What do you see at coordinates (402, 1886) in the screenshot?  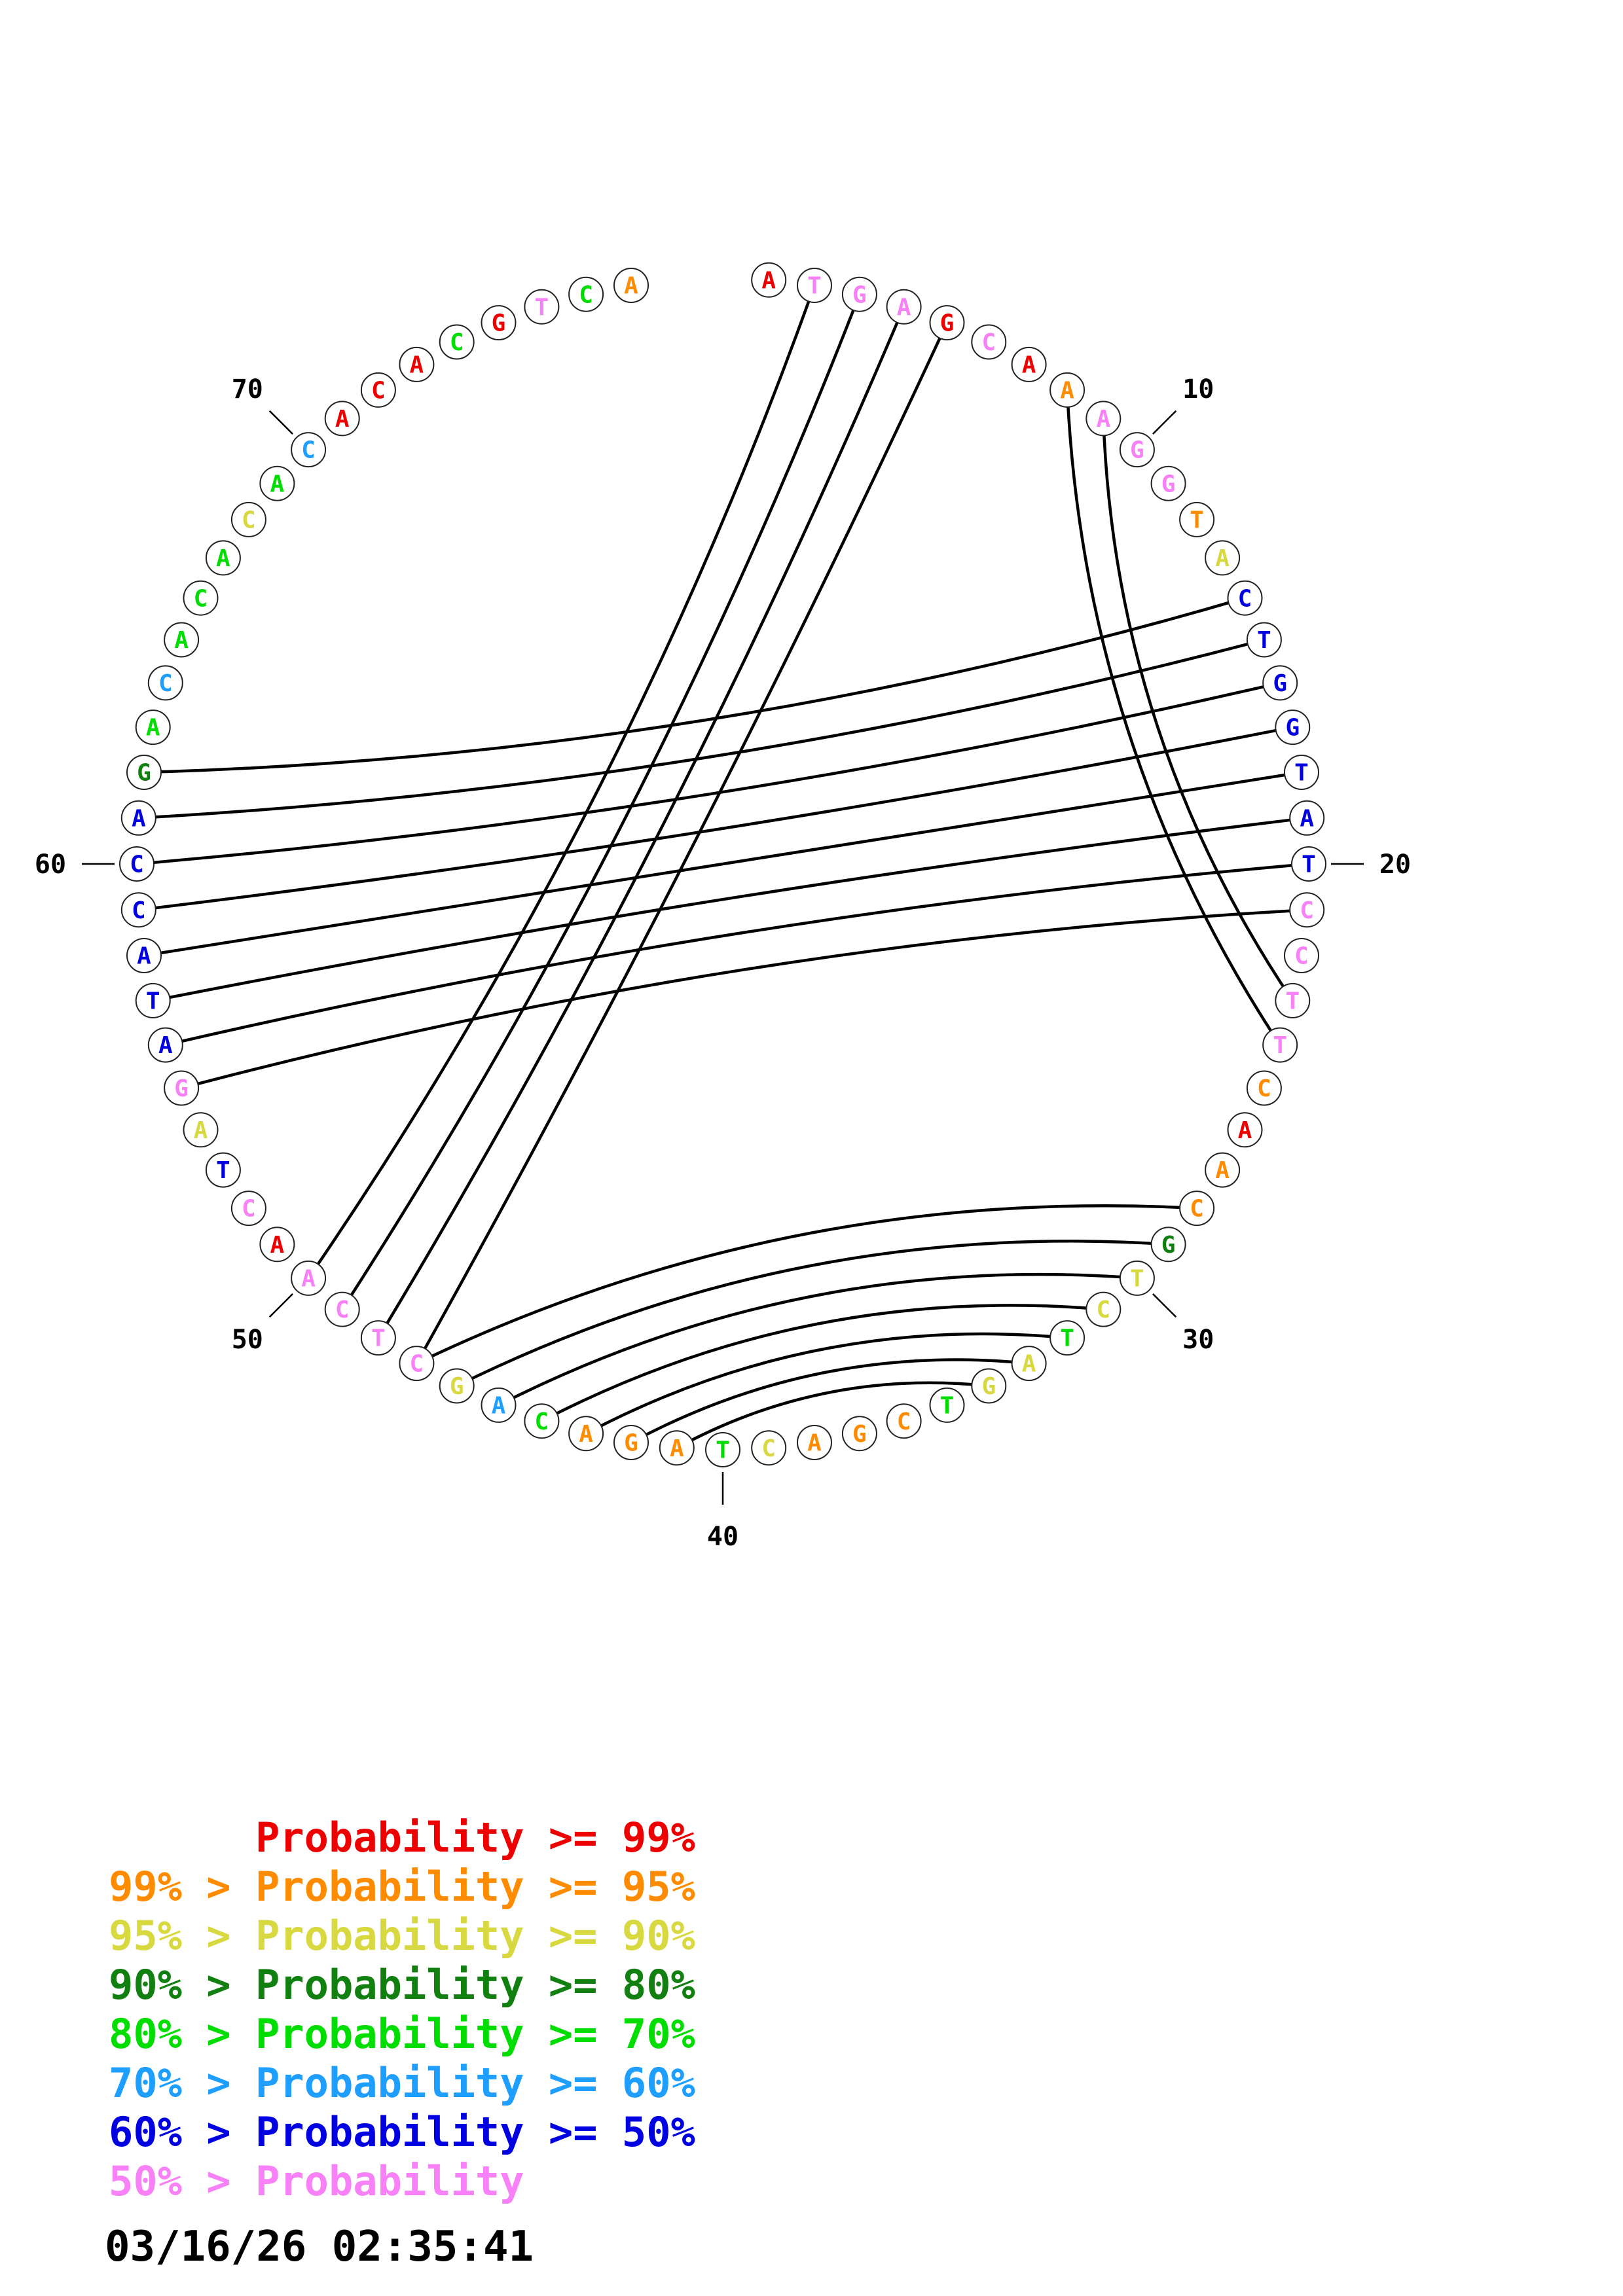 I see `legend-line: 99% > Probability >= 95%` at bounding box center [402, 1886].